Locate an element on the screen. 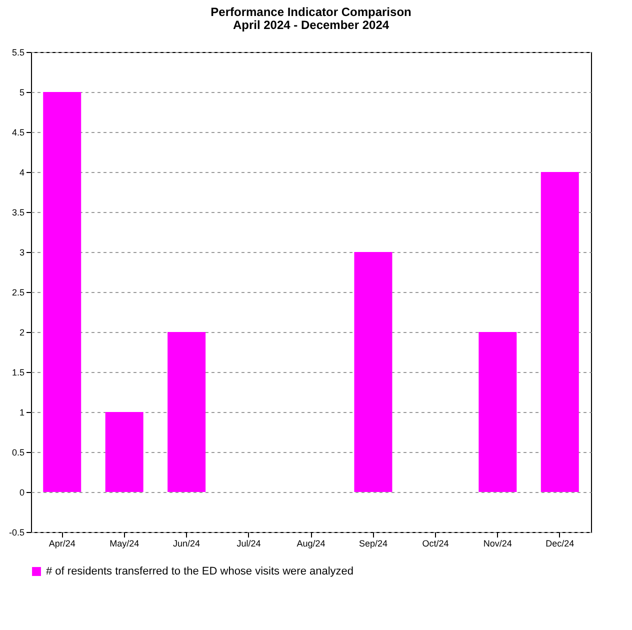  x-tick-label: Jun/24 is located at coordinates (186, 543).